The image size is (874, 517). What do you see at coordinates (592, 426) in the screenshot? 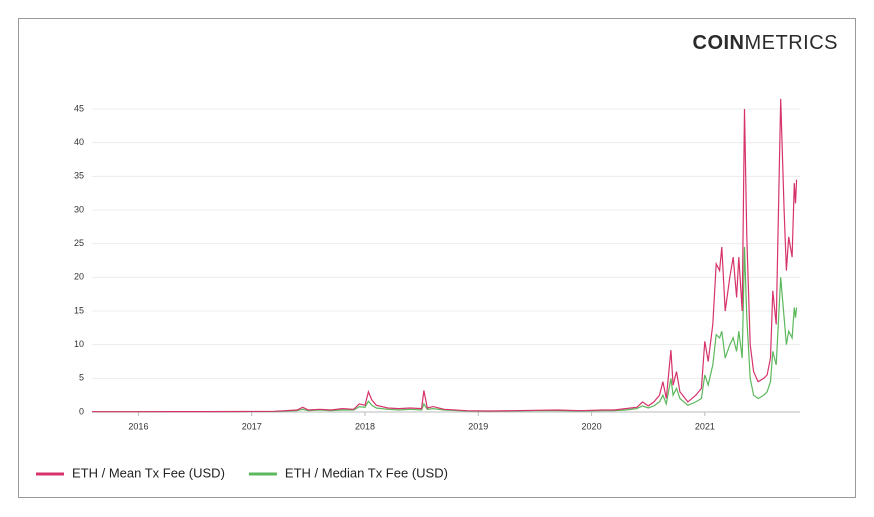
I see `x-tick-label: 2020` at bounding box center [592, 426].